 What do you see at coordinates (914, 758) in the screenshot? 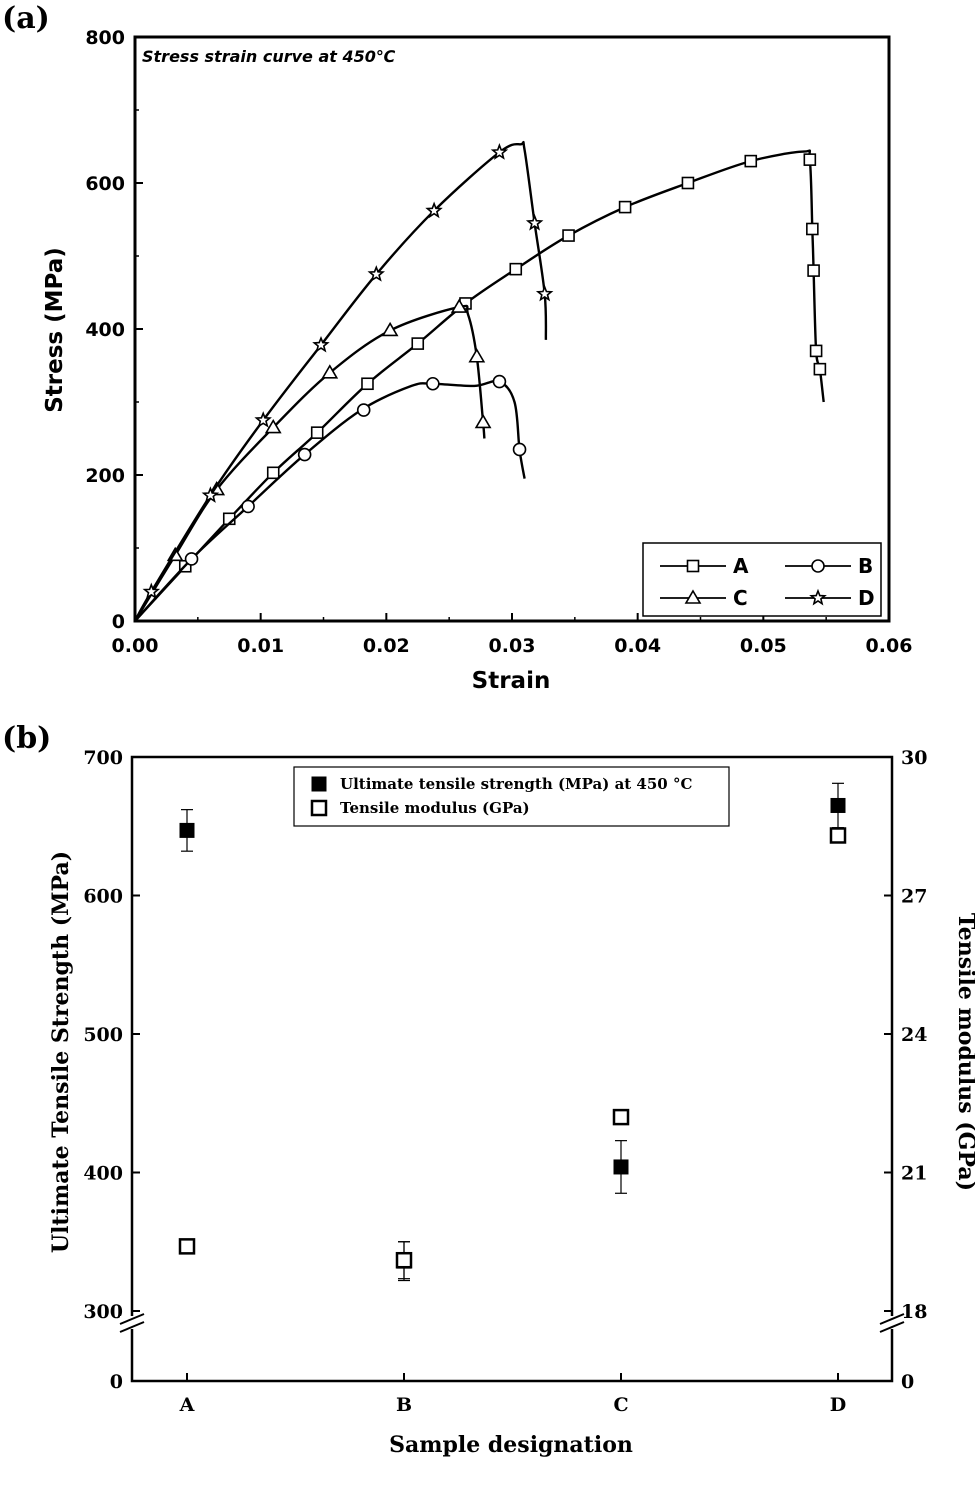
I see `panel-b-right-tick-label: 30` at bounding box center [914, 758].